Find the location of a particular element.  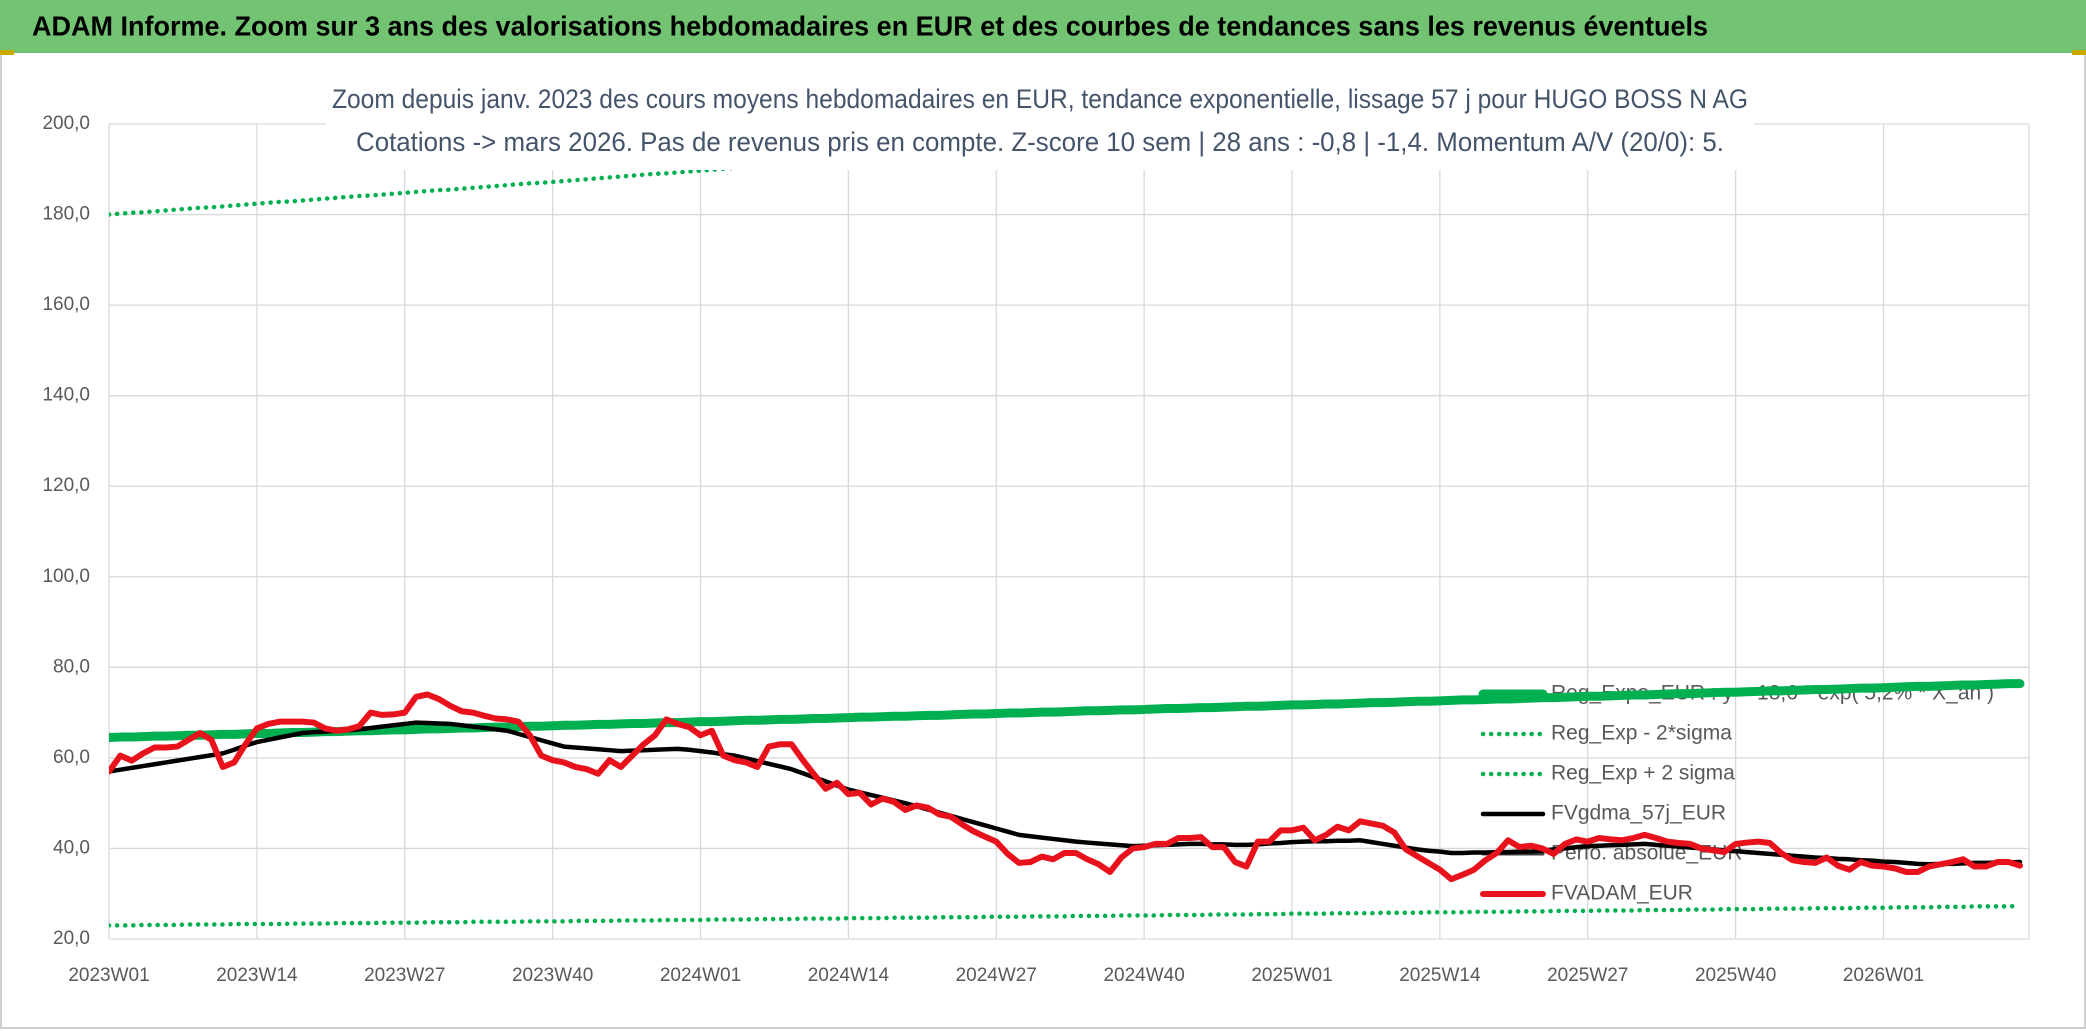

y-tick-label: 120,0 is located at coordinates (66, 485).